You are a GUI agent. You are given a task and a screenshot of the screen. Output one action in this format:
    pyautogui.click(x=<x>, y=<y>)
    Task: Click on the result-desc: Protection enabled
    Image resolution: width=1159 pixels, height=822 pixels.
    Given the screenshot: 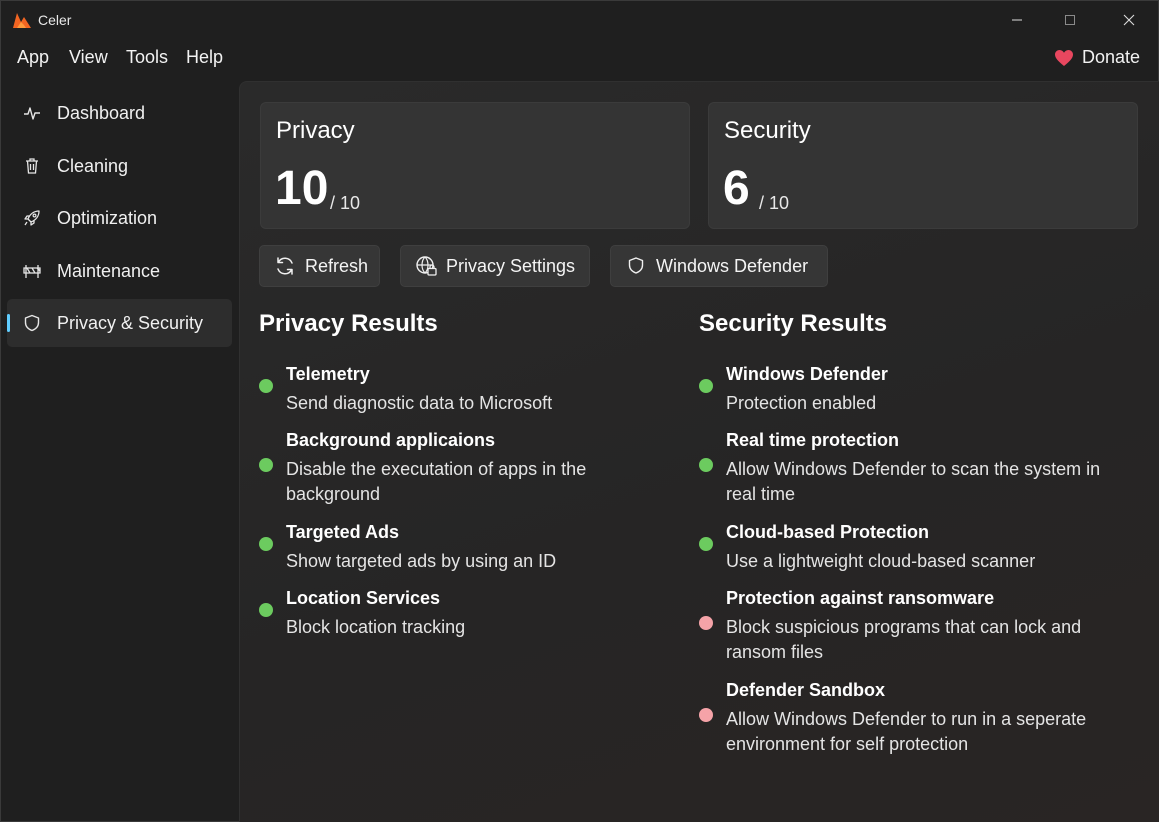 What is the action you would take?
    pyautogui.click(x=801, y=403)
    